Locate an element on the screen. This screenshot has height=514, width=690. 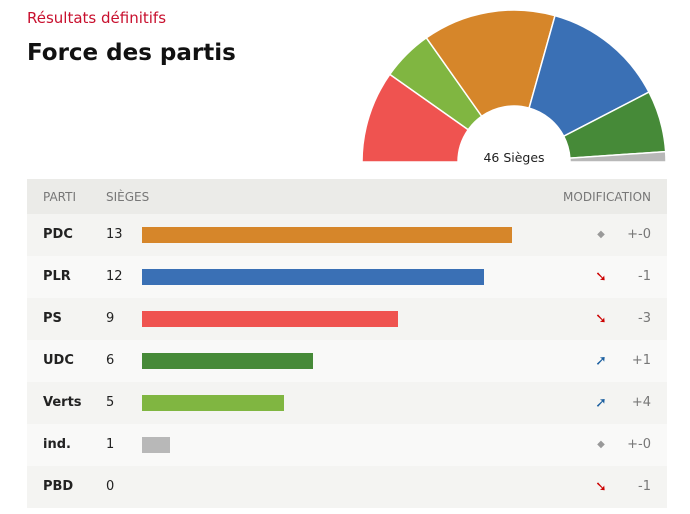
header-party: PARTI is located at coordinates (60, 196).